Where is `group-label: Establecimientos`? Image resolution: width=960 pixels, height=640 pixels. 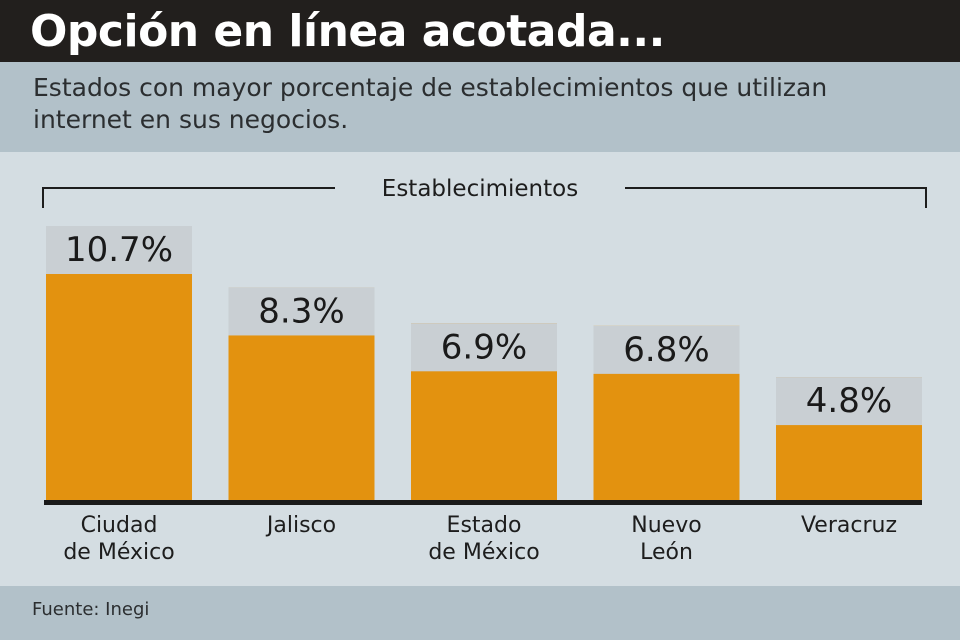 group-label: Establecimientos is located at coordinates (480, 189).